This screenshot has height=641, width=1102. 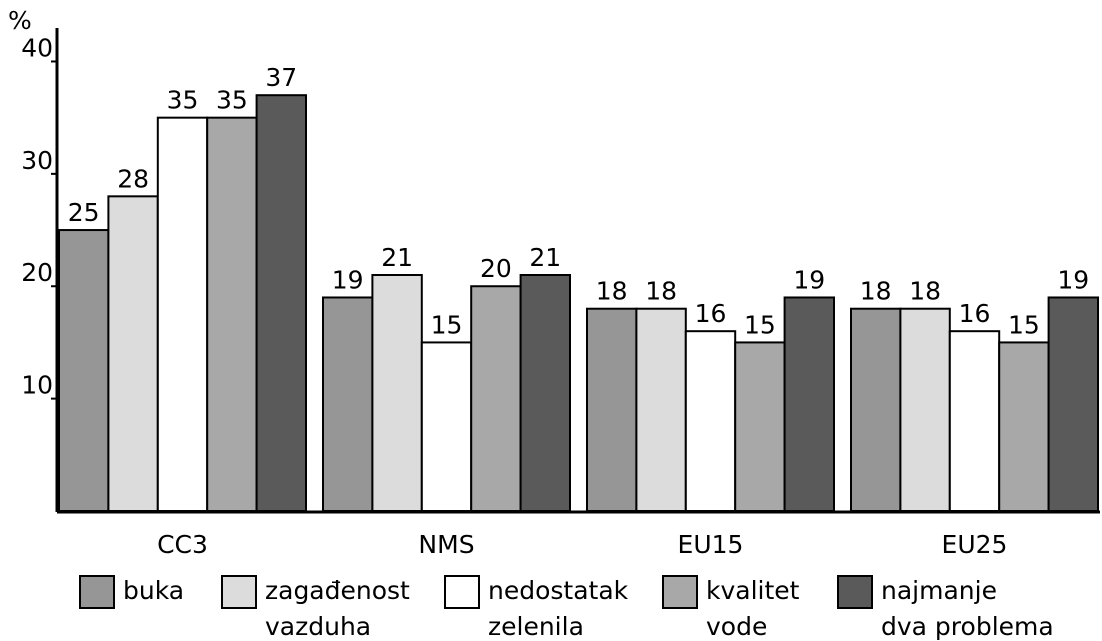 I want to click on legend-label: zagađenost vazduha, so click(x=337, y=608).